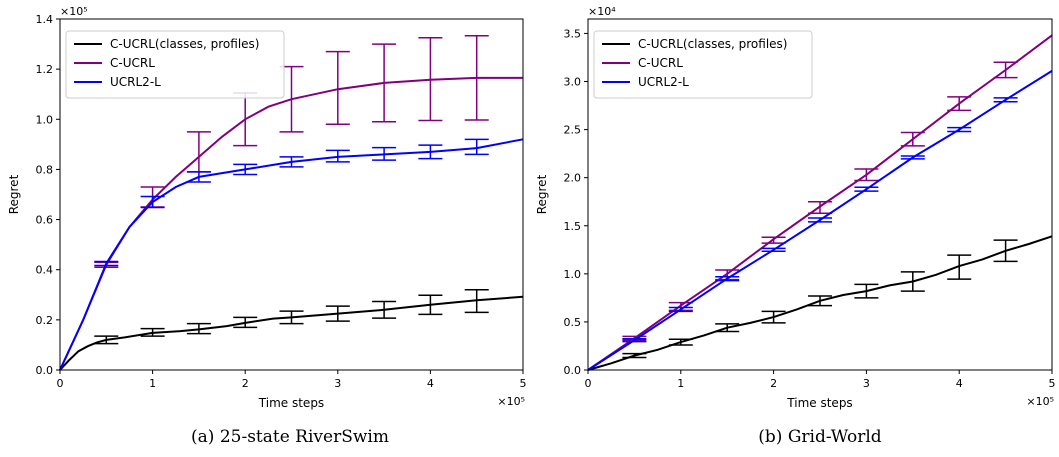 The width and height of the screenshot is (1059, 457). I want to click on riverswim-y-tick-label: 1.4, so click(45, 19).